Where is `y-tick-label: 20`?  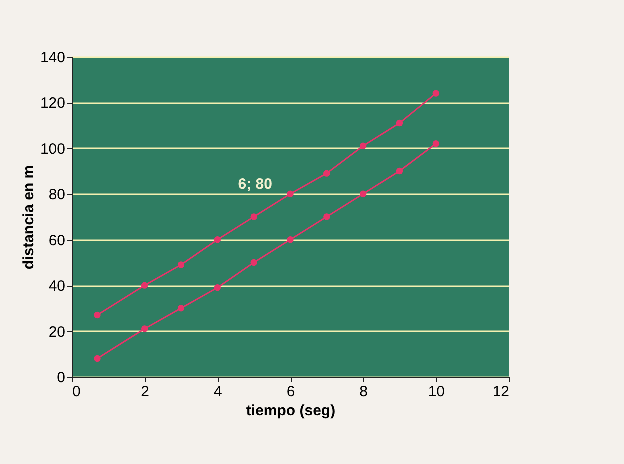 y-tick-label: 20 is located at coordinates (57, 332).